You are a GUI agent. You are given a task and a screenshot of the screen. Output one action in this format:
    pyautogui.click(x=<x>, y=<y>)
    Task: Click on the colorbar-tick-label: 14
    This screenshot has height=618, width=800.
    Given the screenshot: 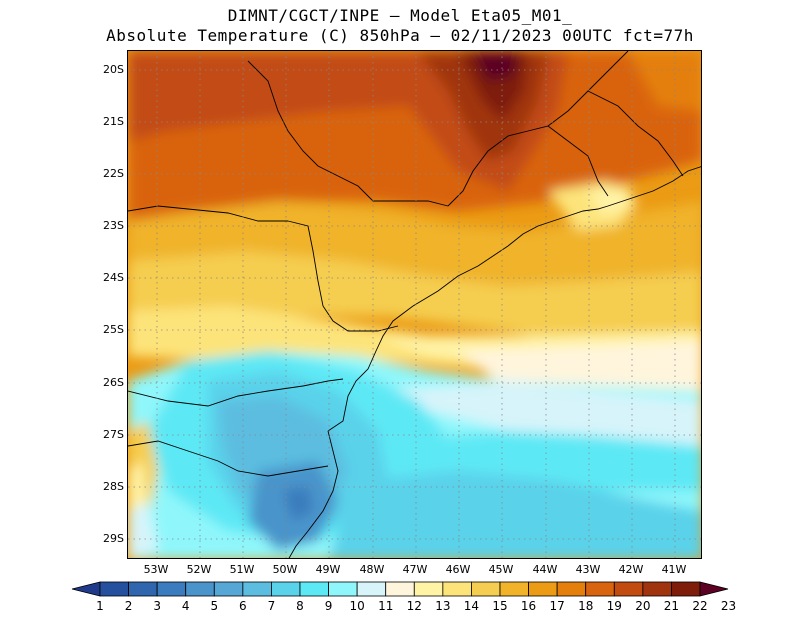 What is the action you would take?
    pyautogui.click(x=471, y=606)
    